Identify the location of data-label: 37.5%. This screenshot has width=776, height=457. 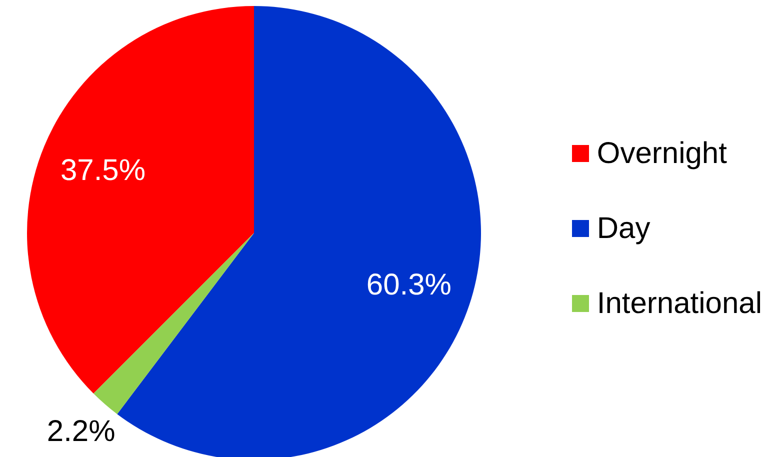
(103, 170).